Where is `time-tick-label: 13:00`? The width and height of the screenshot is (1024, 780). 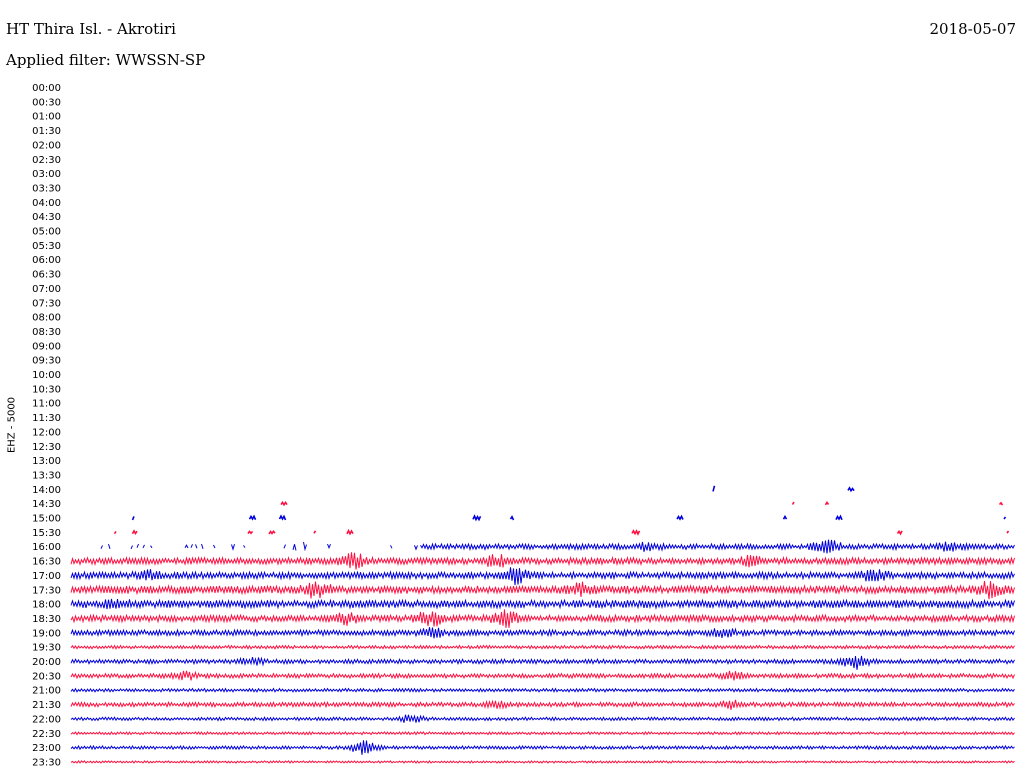
time-tick-label: 13:00 is located at coordinates (46, 461).